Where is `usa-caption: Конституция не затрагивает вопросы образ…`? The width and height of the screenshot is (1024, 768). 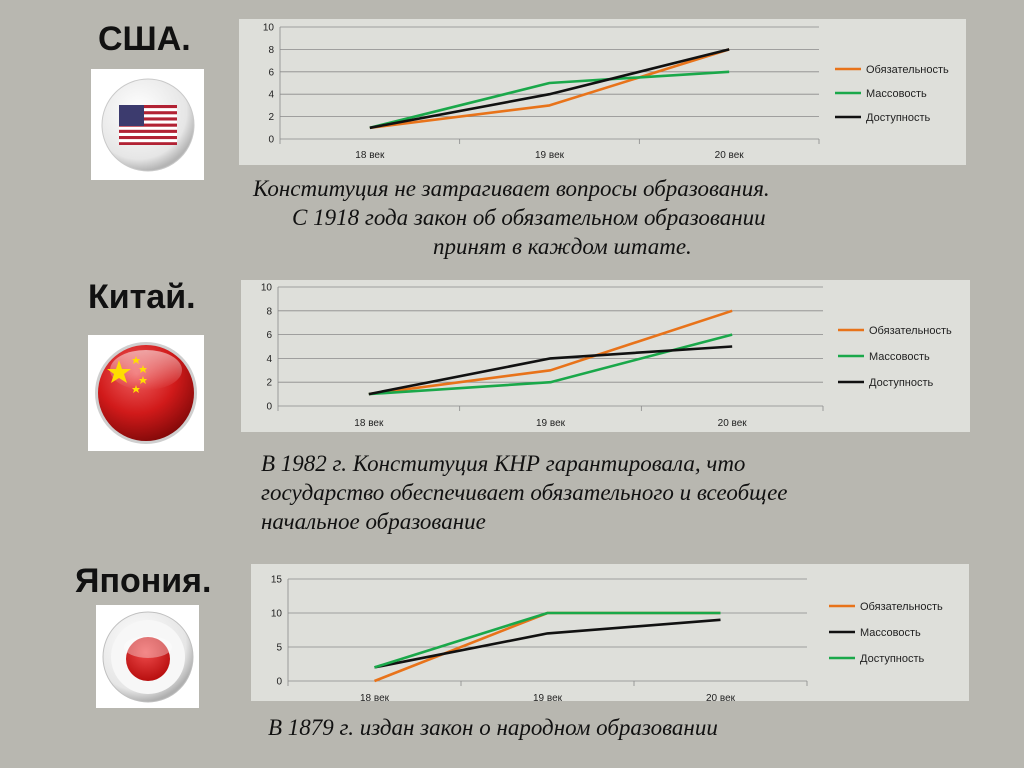
usa-caption: Конституция не затрагивает вопросы образ… is located at coordinates (613, 217).